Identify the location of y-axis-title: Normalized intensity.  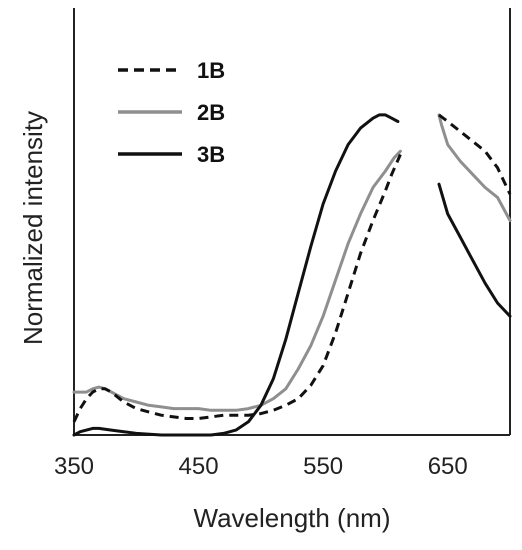
(33, 228).